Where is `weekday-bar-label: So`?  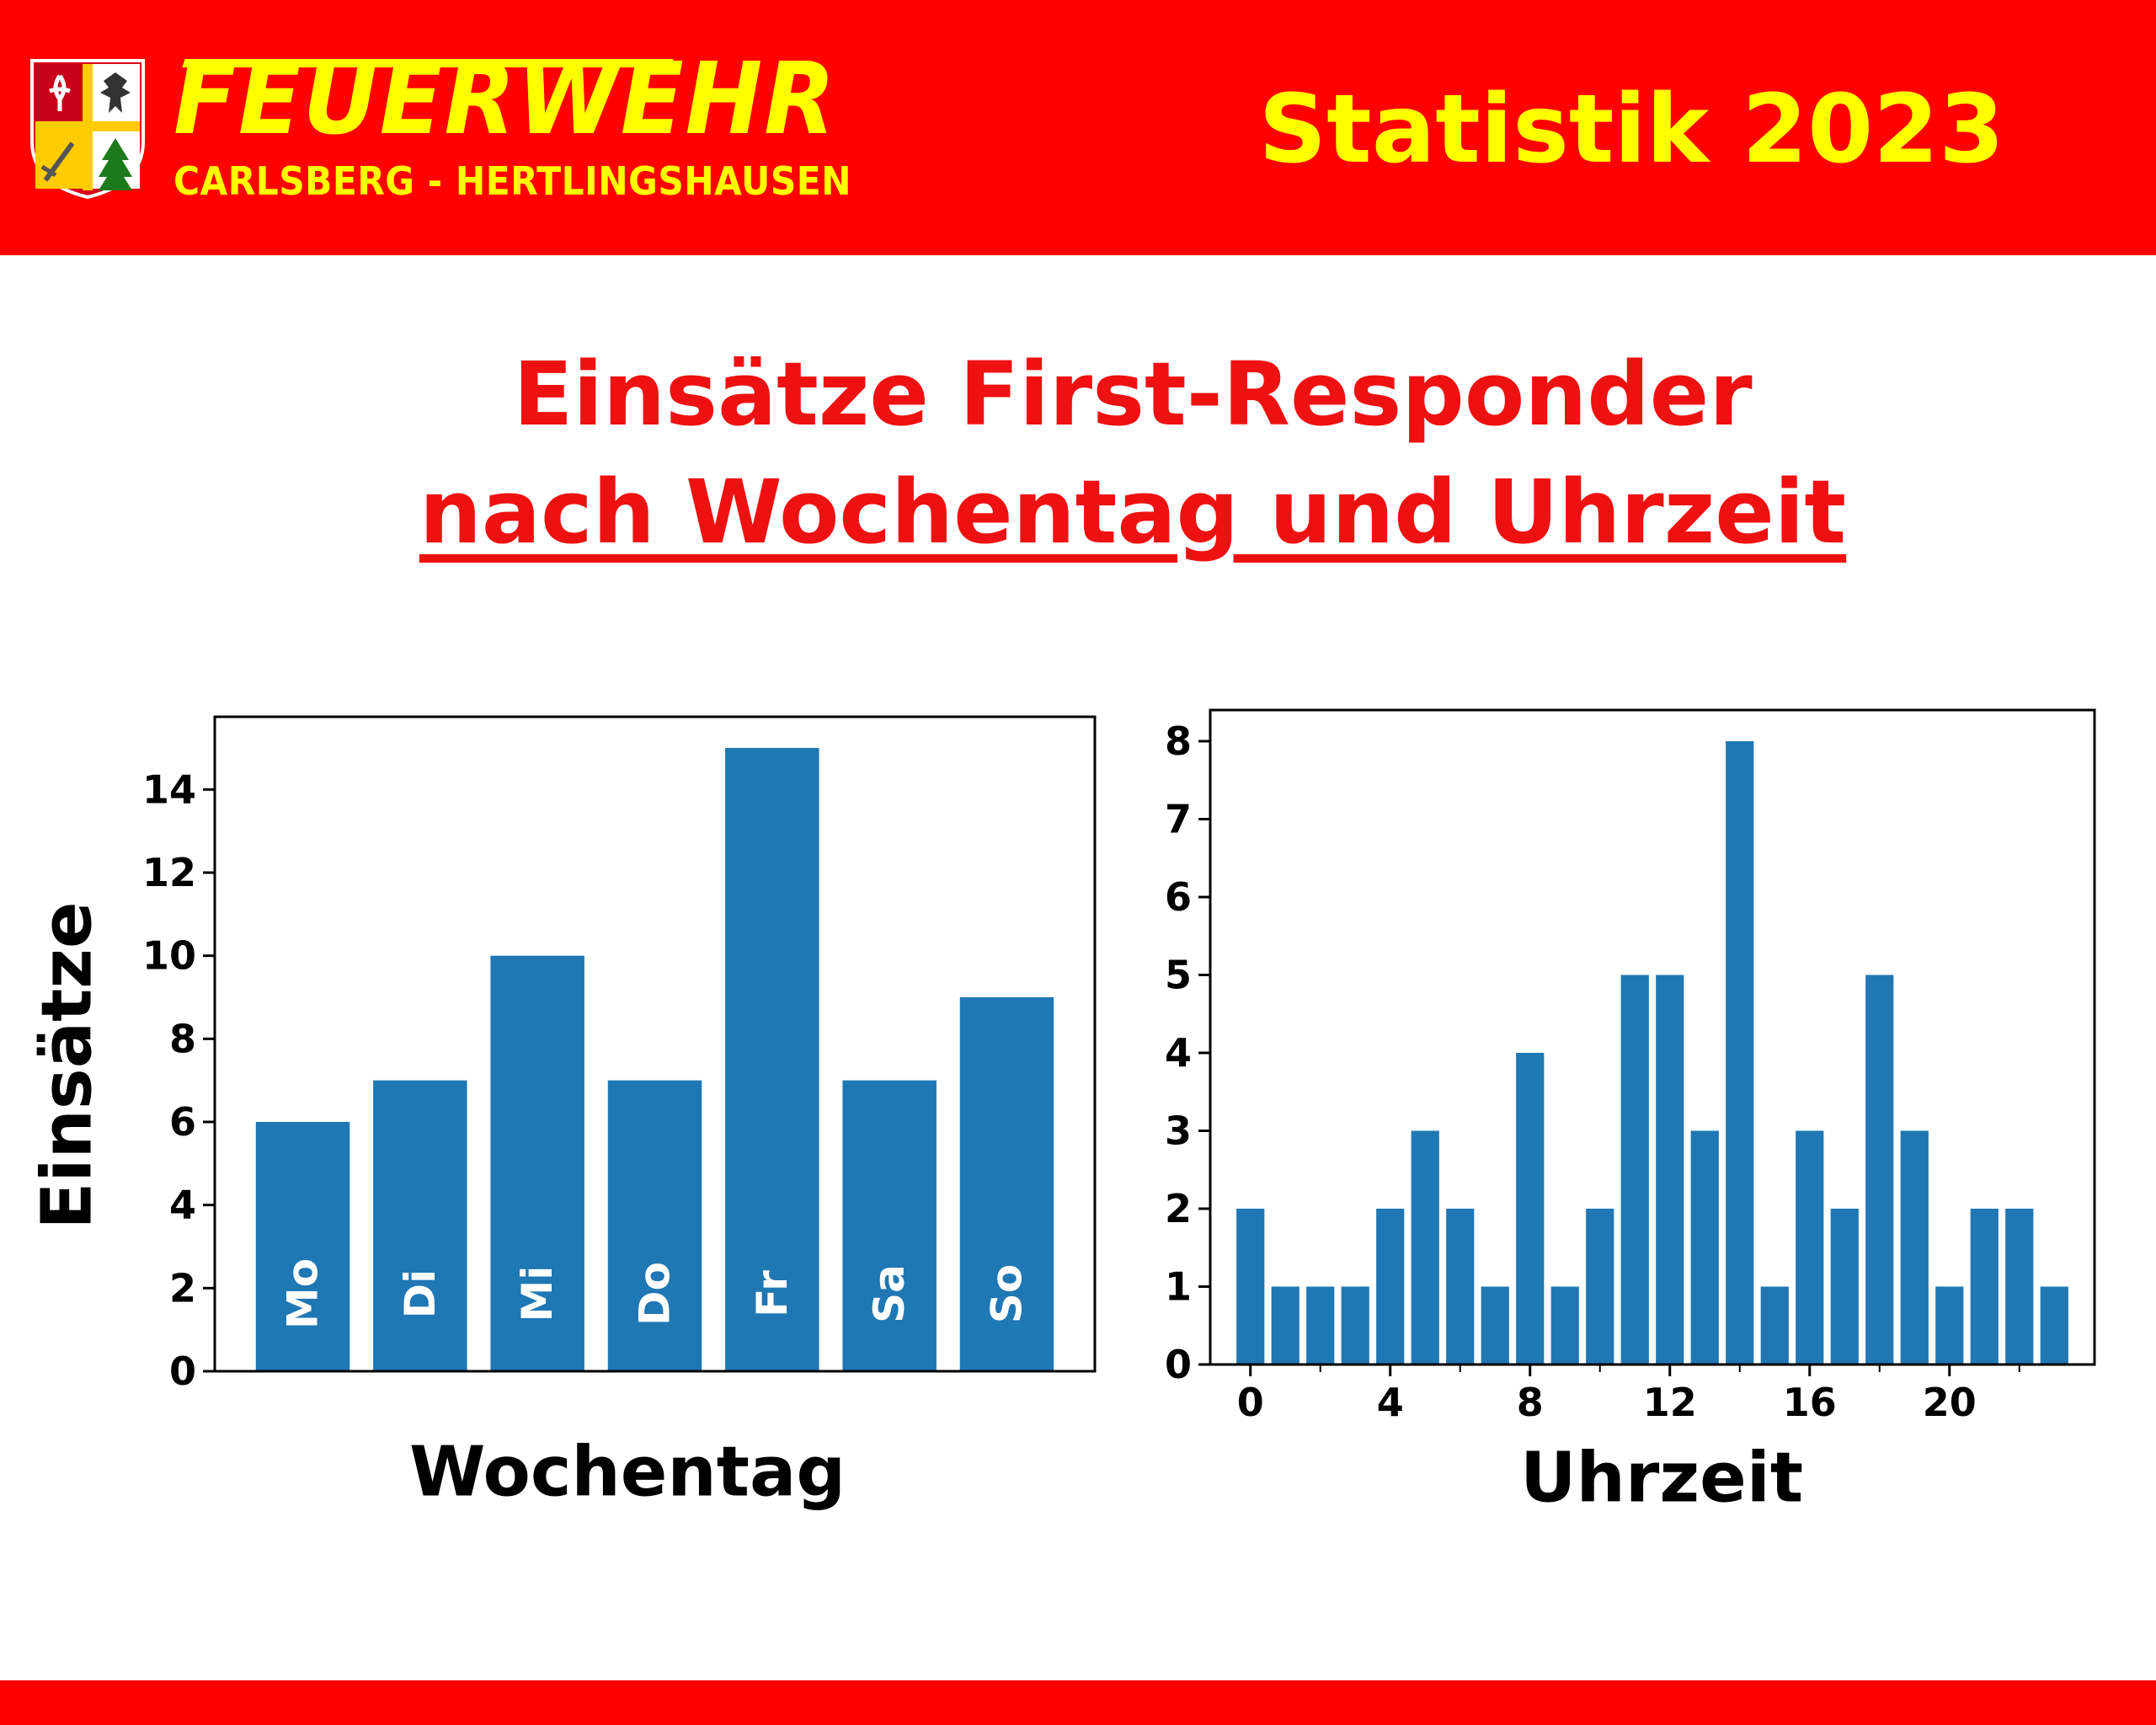 weekday-bar-label: So is located at coordinates (1007, 1293).